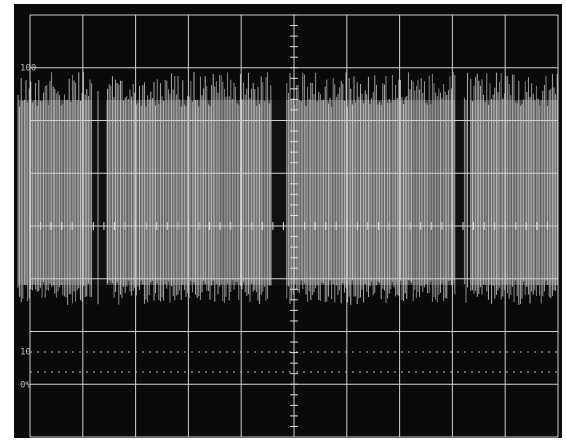 This screenshot has height=441, width=566. What do you see at coordinates (25, 386) in the screenshot?
I see `graticule-label: 0%` at bounding box center [25, 386].